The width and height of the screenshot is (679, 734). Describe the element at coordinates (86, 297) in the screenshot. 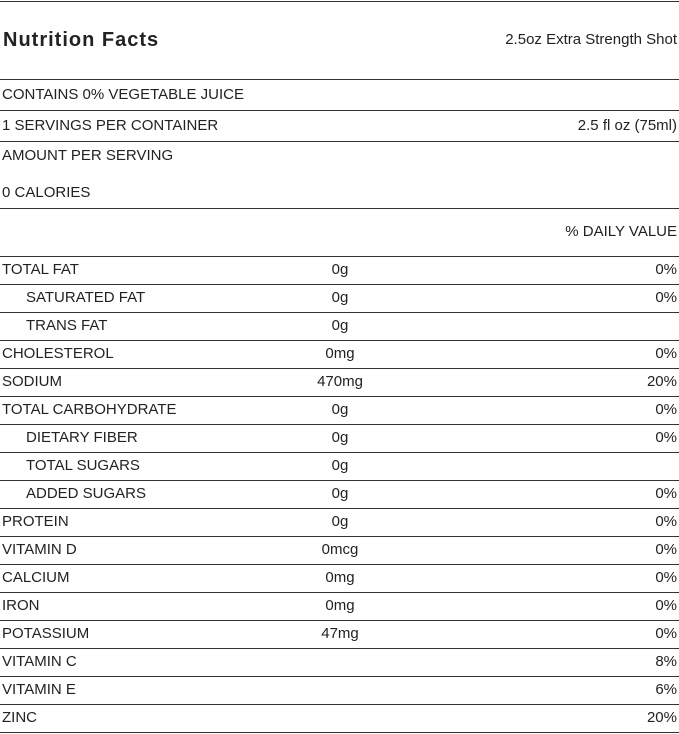

I see `nutrient-name: SATURATED FAT` at that location.